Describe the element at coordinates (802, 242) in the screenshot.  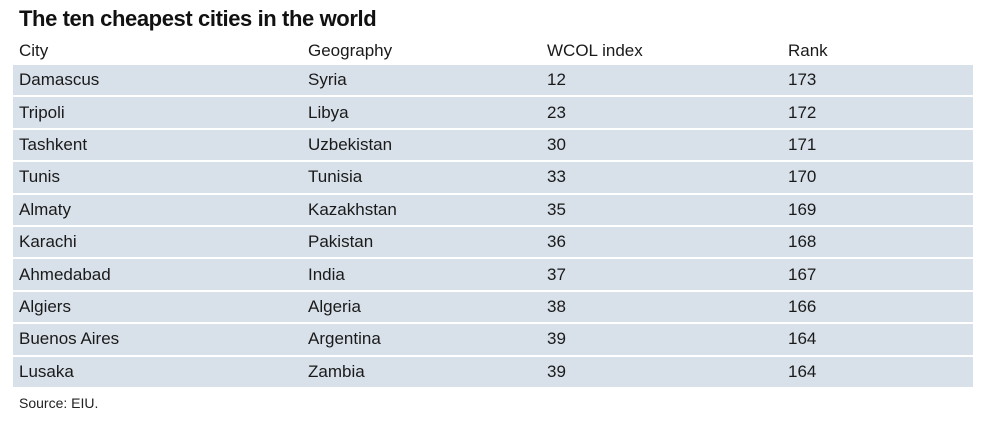
I see `cell-rank: 168` at that location.